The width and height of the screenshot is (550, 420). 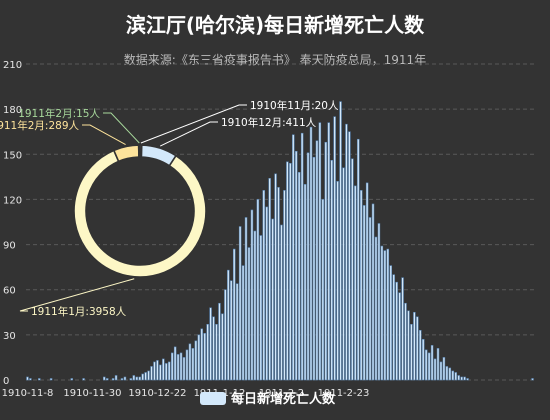 I want to click on legend: 每日新增死亡人数, so click(x=268, y=399).